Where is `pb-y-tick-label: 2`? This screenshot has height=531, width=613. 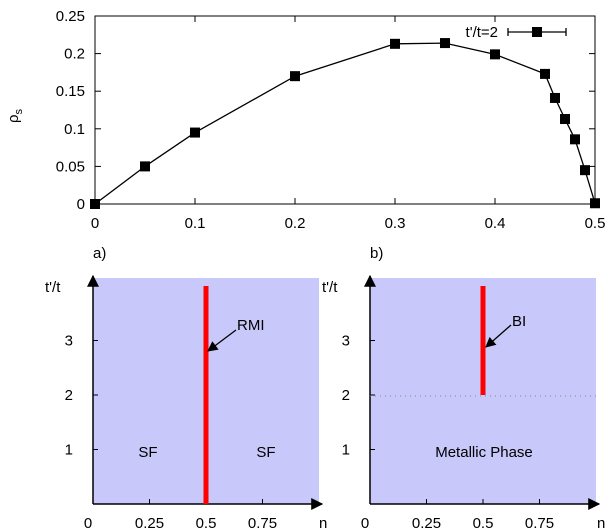 pb-y-tick-label: 2 is located at coordinates (346, 395).